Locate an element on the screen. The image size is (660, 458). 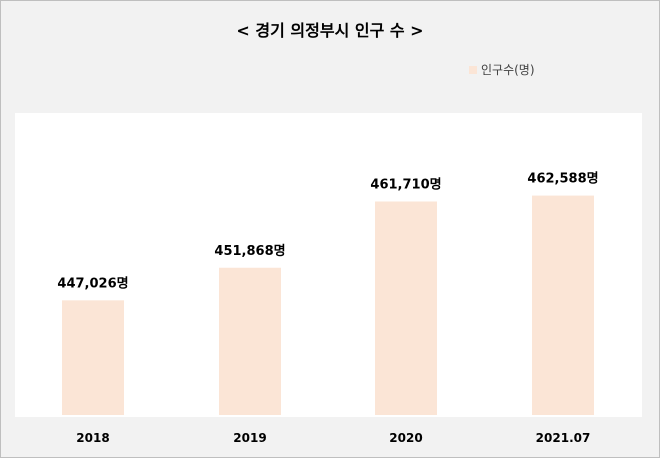
data-label-2020: 461,710명 is located at coordinates (405, 184).